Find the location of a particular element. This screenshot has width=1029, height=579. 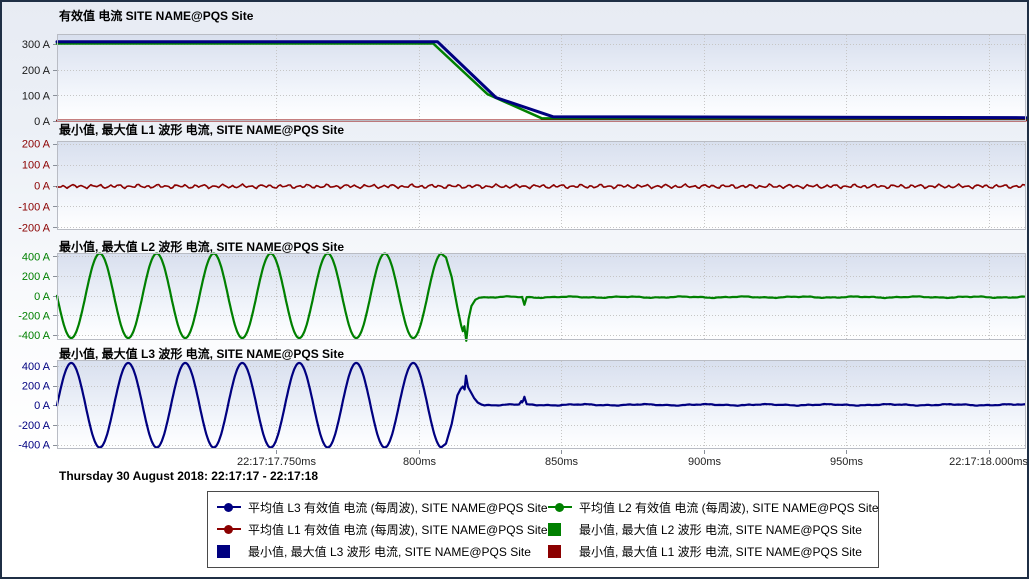

legend-item-label: 平均值 L2 有效值 电流 (每周波), SITE NAME@PQS Site is located at coordinates (729, 507).